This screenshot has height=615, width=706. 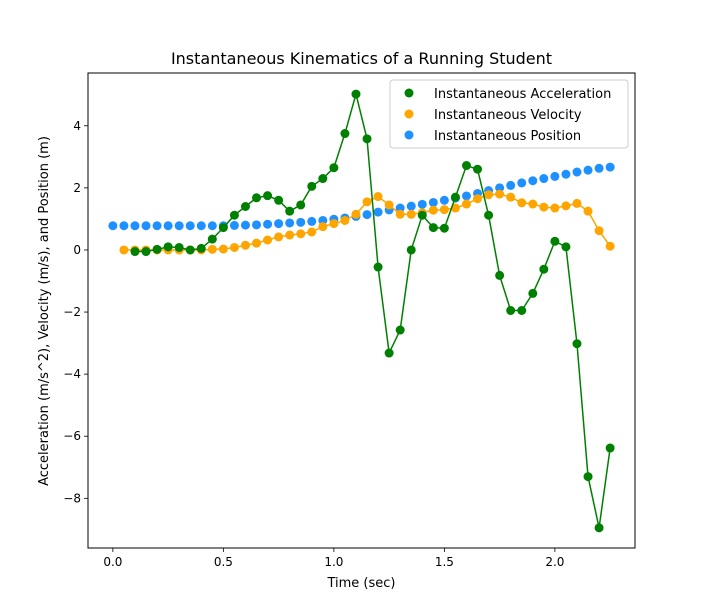 I want to click on legend-marker-velocity, so click(x=409, y=114).